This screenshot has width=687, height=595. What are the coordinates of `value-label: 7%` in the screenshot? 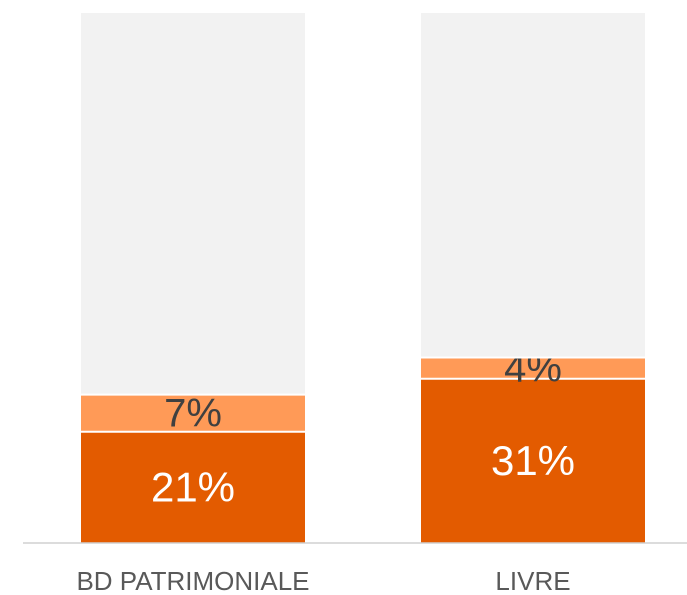 It's located at (193, 414).